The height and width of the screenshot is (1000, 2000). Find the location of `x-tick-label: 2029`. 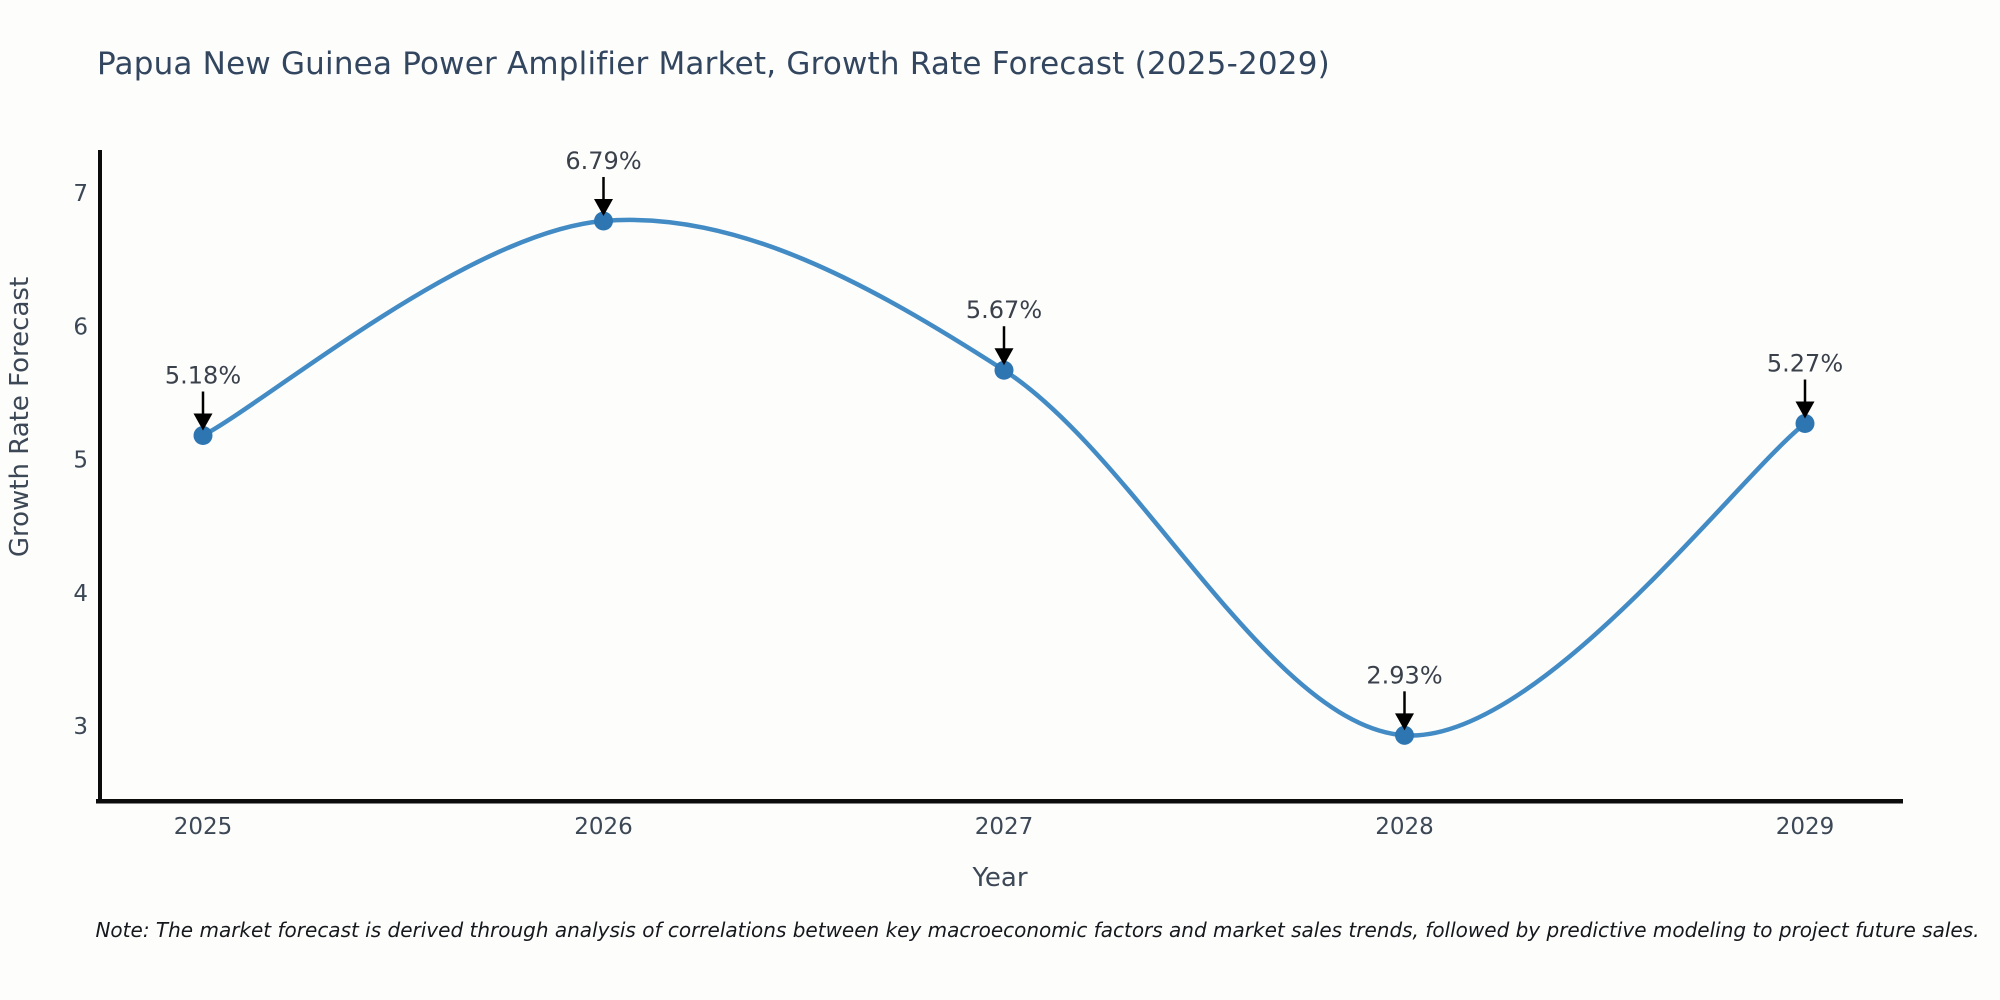

x-tick-label: 2029 is located at coordinates (1805, 827).